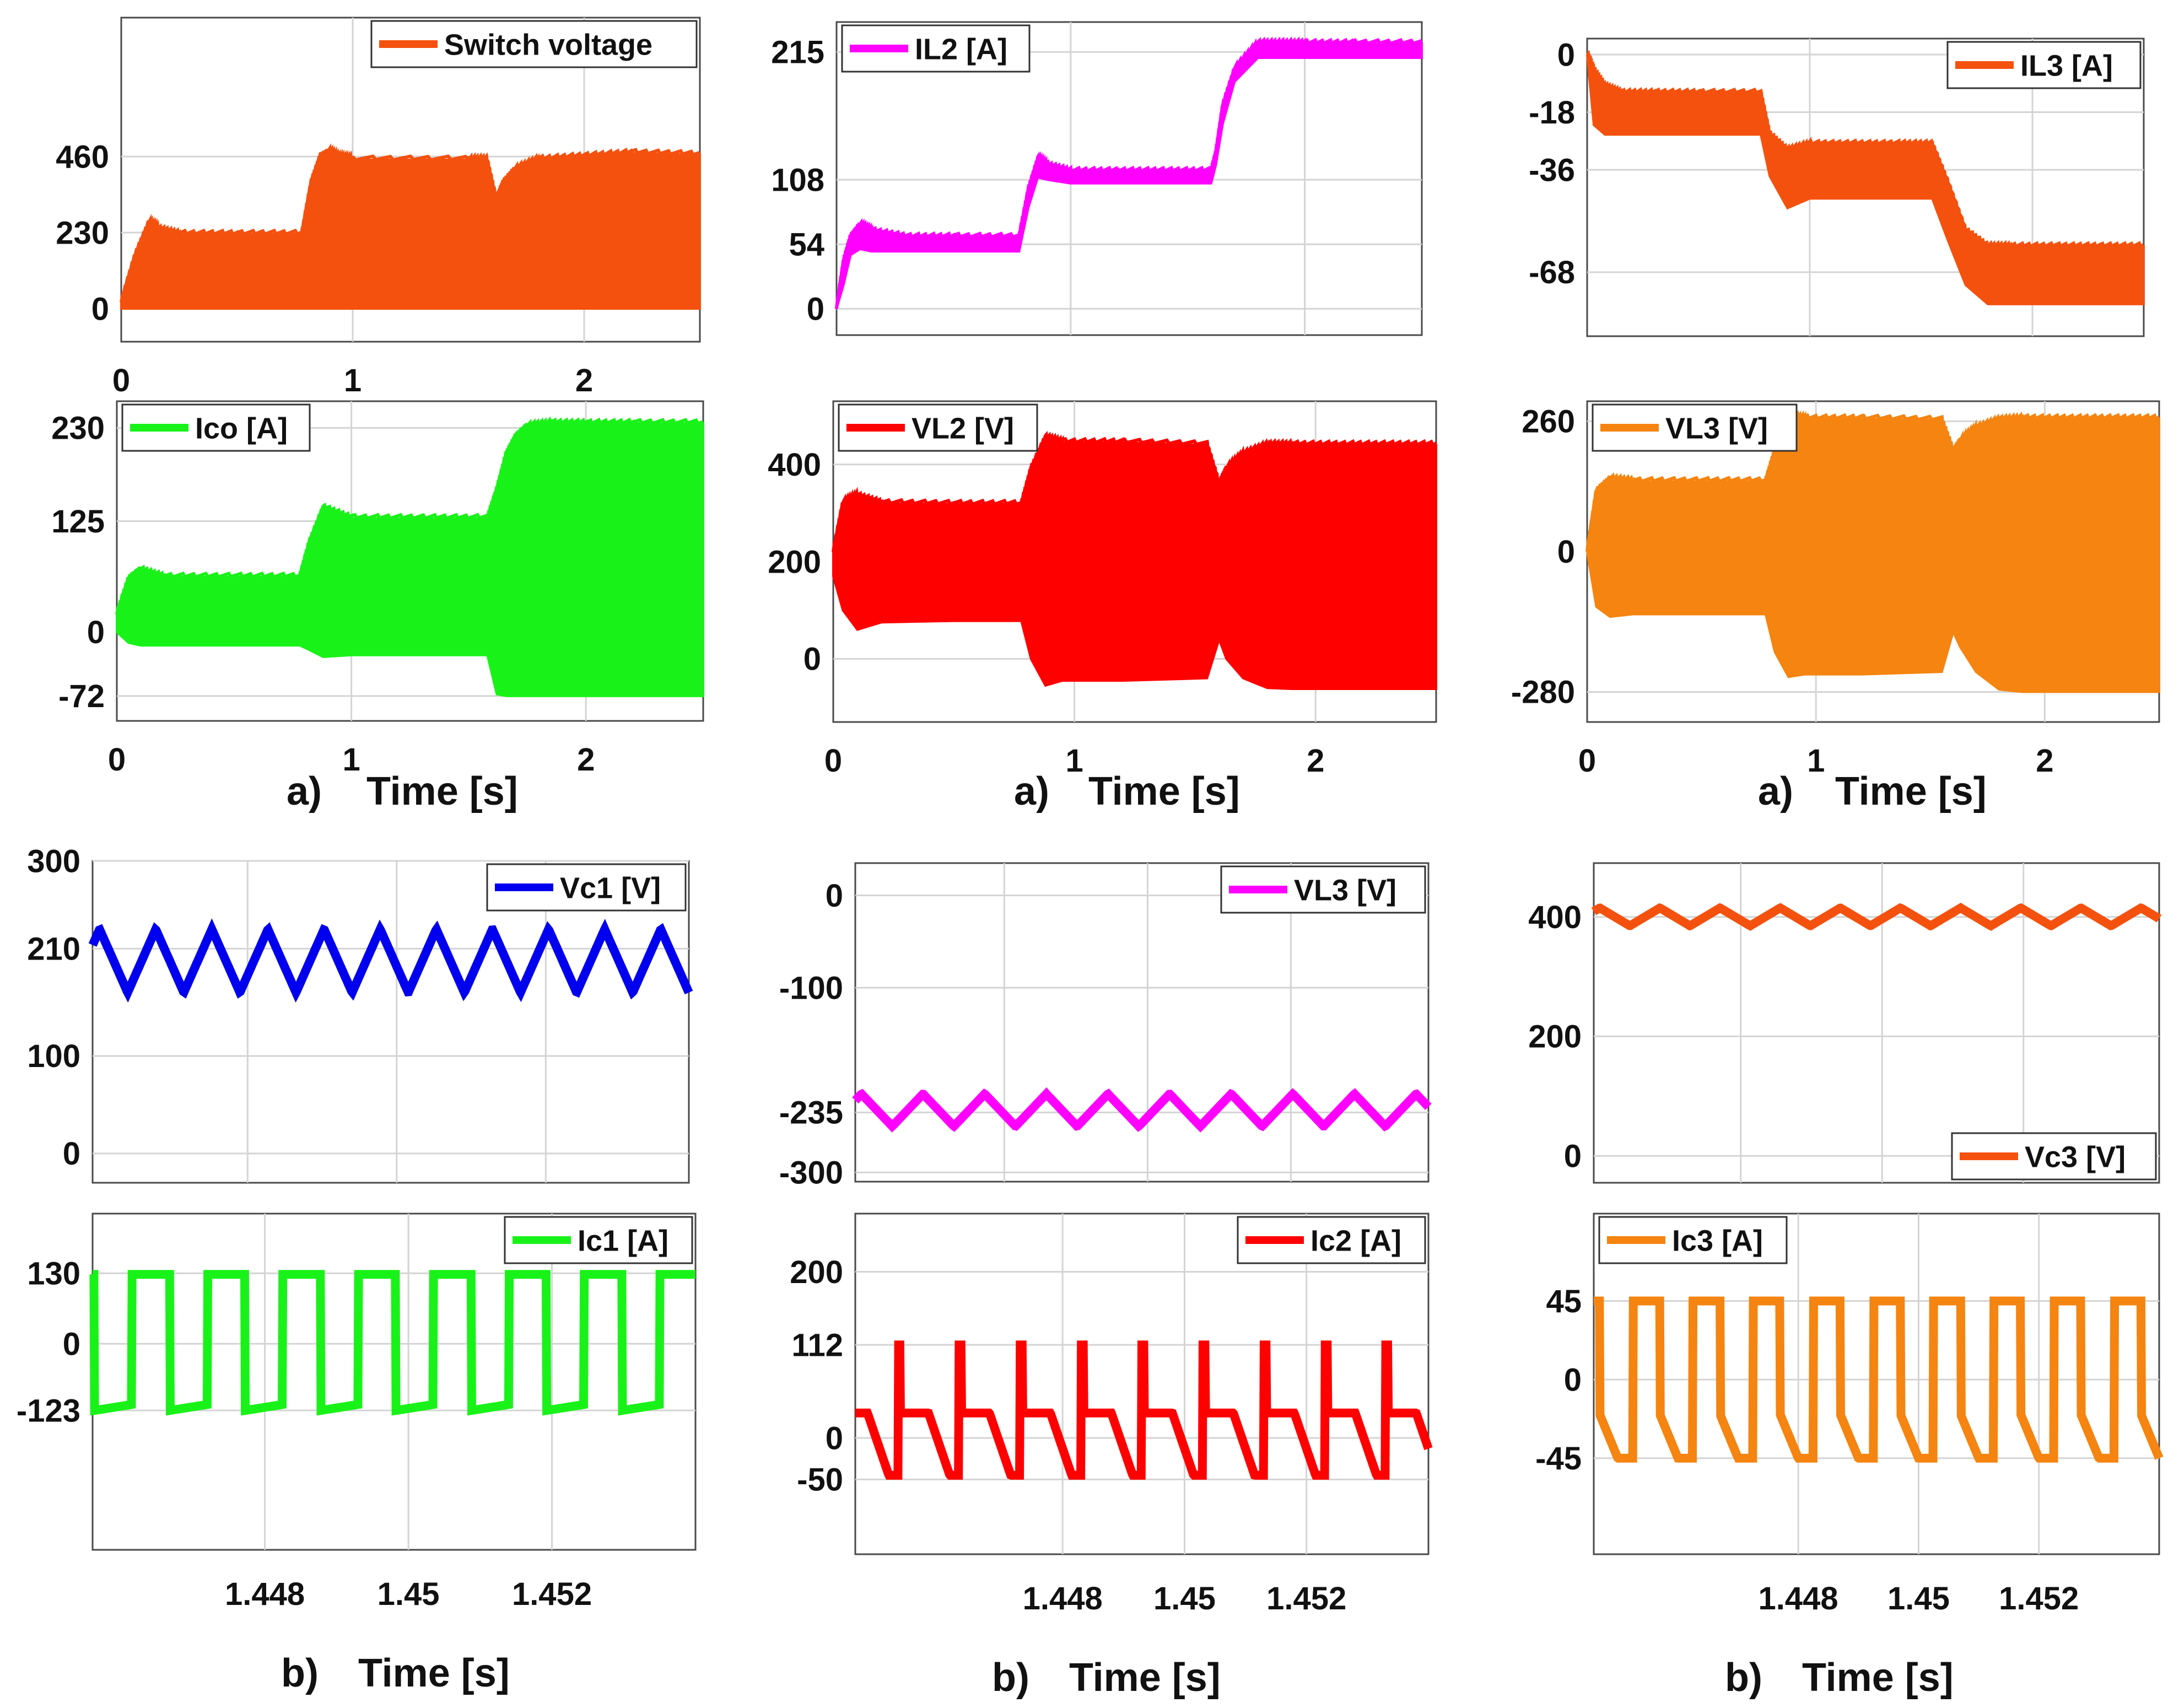 Image resolution: width=2179 pixels, height=1708 pixels. Describe the element at coordinates (1558, 1459) in the screenshot. I see `y-tick-label: -45` at that location.